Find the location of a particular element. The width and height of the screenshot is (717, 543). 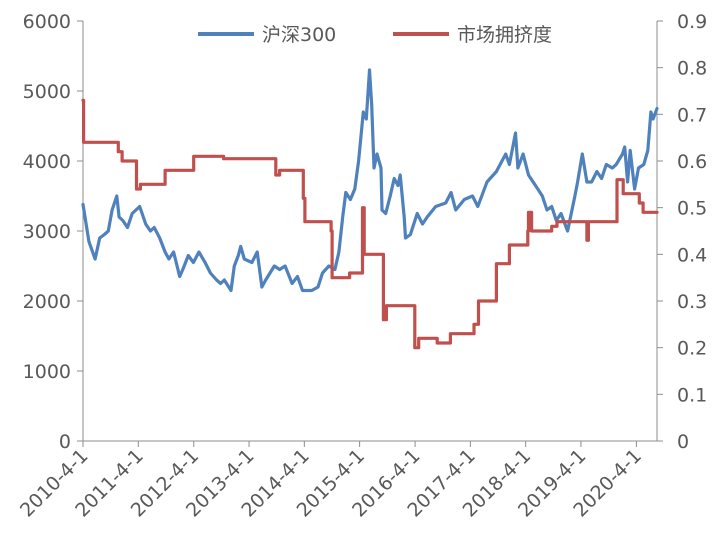

y-right-tick-label: 0.5 is located at coordinates (692, 209).